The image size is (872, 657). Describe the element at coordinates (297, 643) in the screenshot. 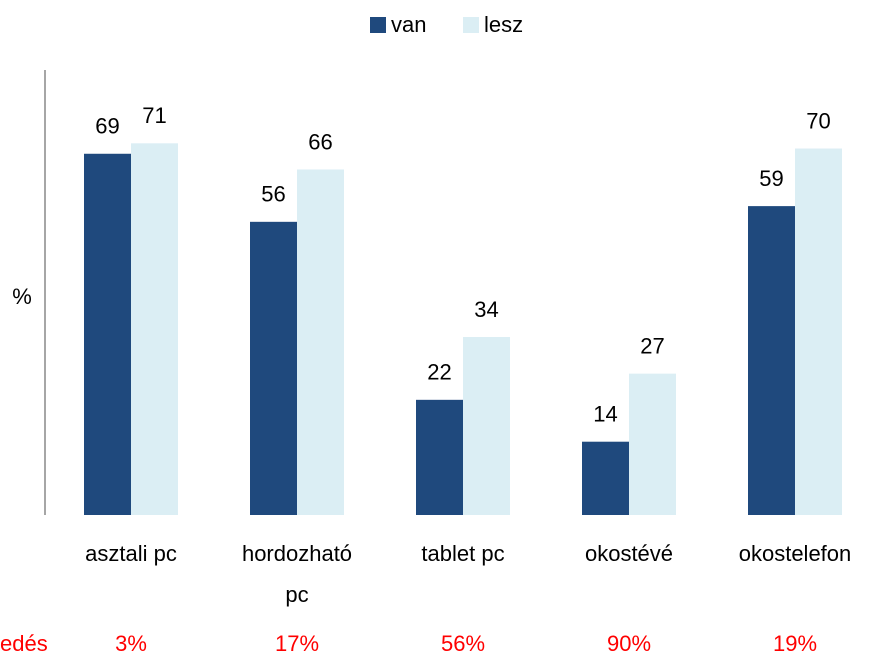

I see `annotation: 17%` at that location.